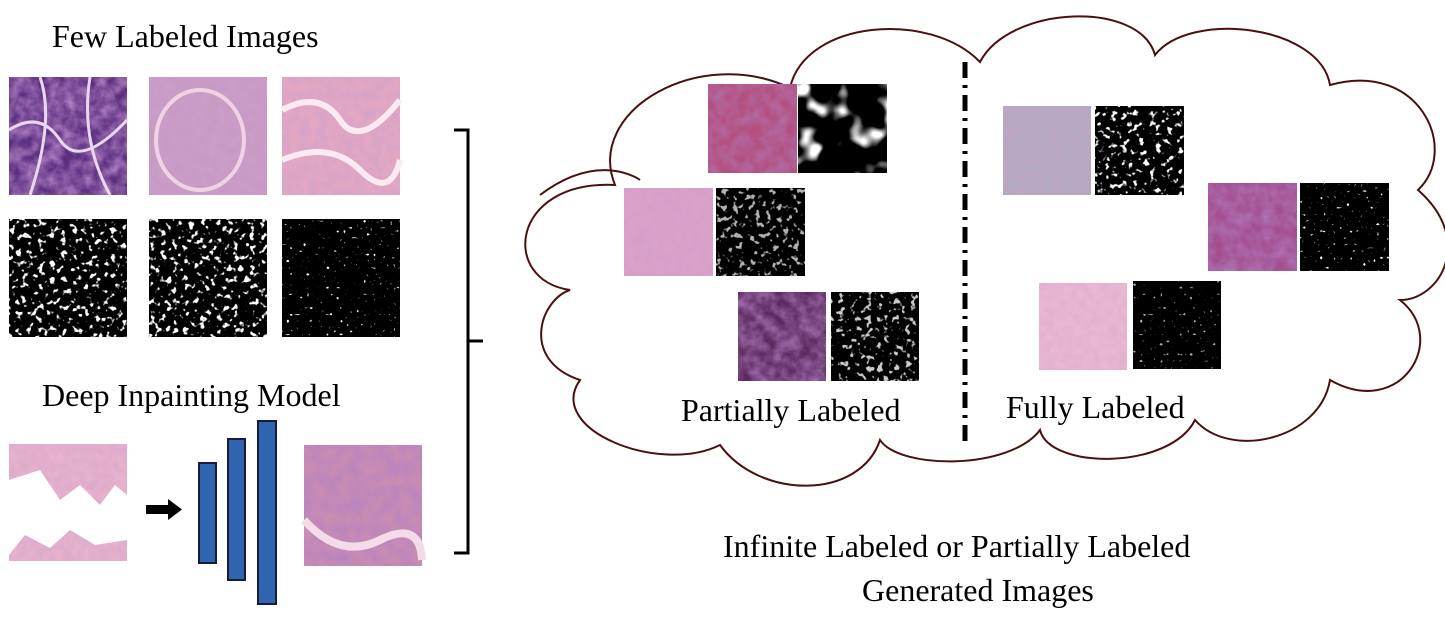 The height and width of the screenshot is (635, 1445). What do you see at coordinates (164, 509) in the screenshot?
I see `arrow-right-icon` at bounding box center [164, 509].